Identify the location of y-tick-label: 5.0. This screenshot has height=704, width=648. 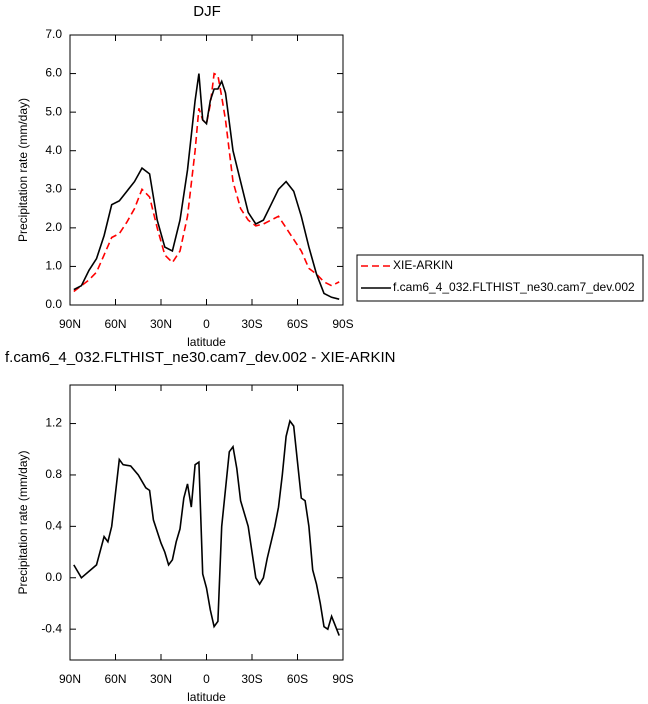
(53, 111).